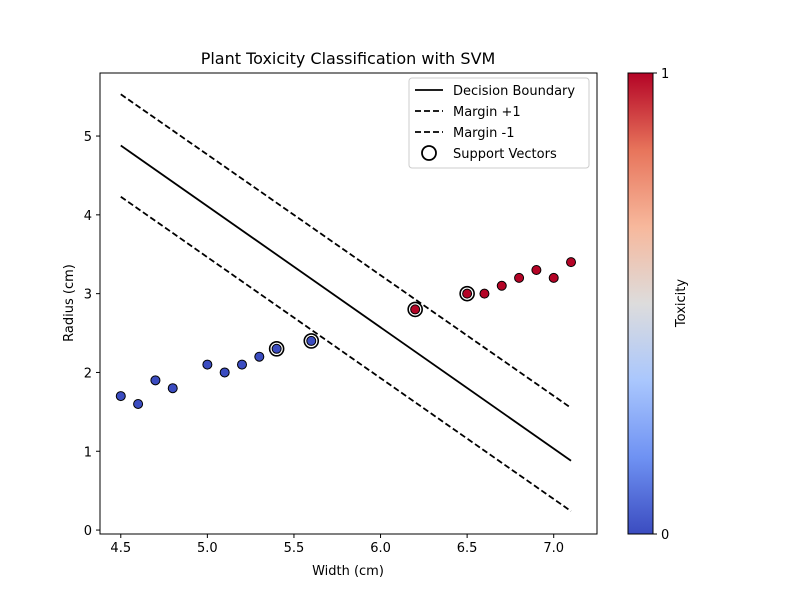 The width and height of the screenshot is (800, 600). I want to click on y-tick-label: 0, so click(88, 531).